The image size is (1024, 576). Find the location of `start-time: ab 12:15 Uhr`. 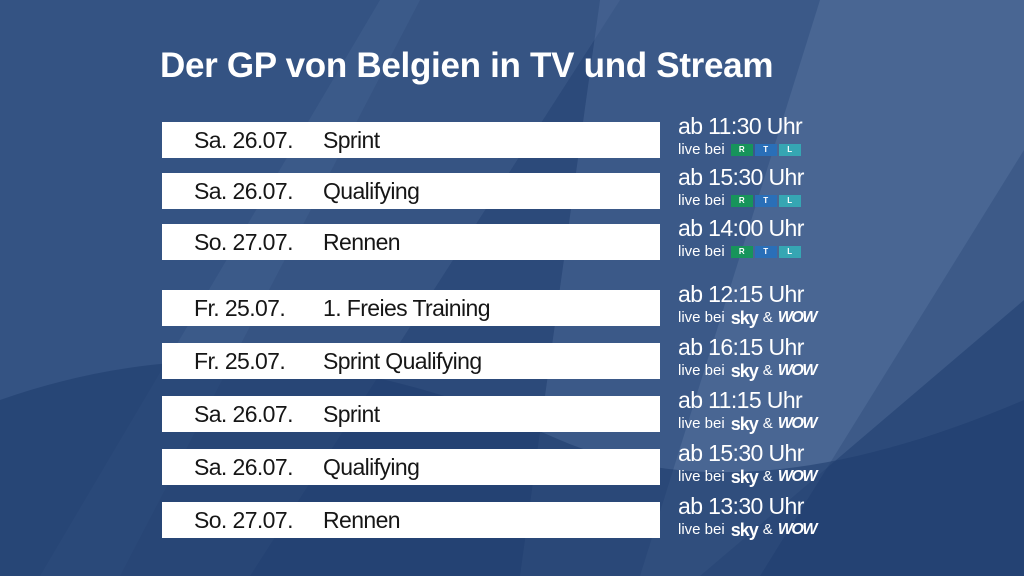

start-time: ab 12:15 Uhr is located at coordinates (741, 294).